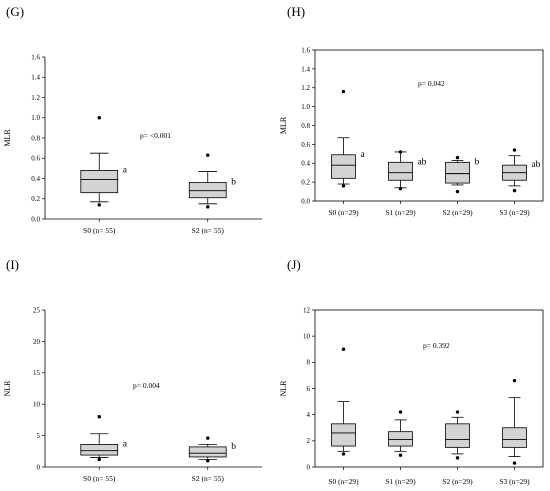  I want to click on y-axis-label: MLR, so click(7, 138).